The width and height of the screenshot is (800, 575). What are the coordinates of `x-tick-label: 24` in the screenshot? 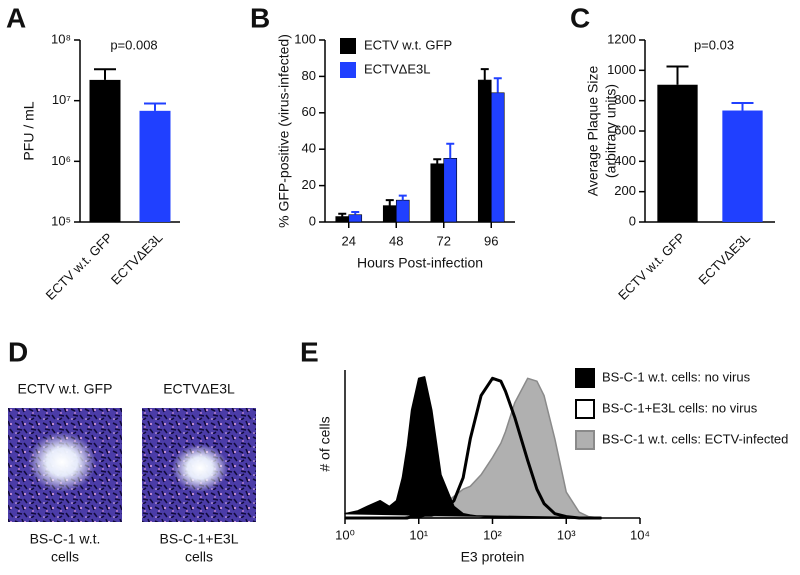 It's located at (349, 240).